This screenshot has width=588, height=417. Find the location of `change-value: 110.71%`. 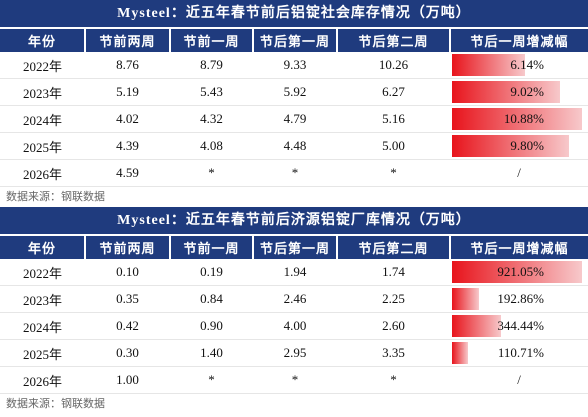

change-value: 110.71% is located at coordinates (520, 352).